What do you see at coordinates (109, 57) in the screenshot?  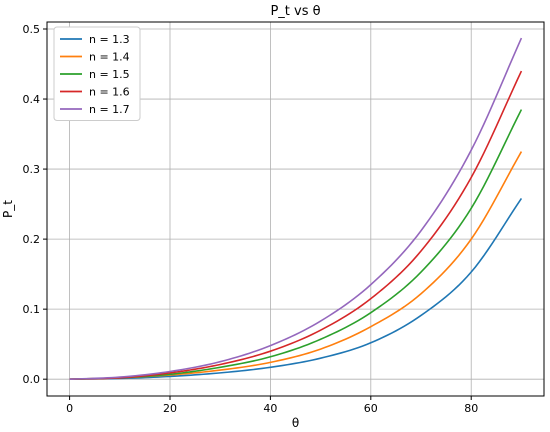 I see `legend-entry: n = 1.4` at bounding box center [109, 57].